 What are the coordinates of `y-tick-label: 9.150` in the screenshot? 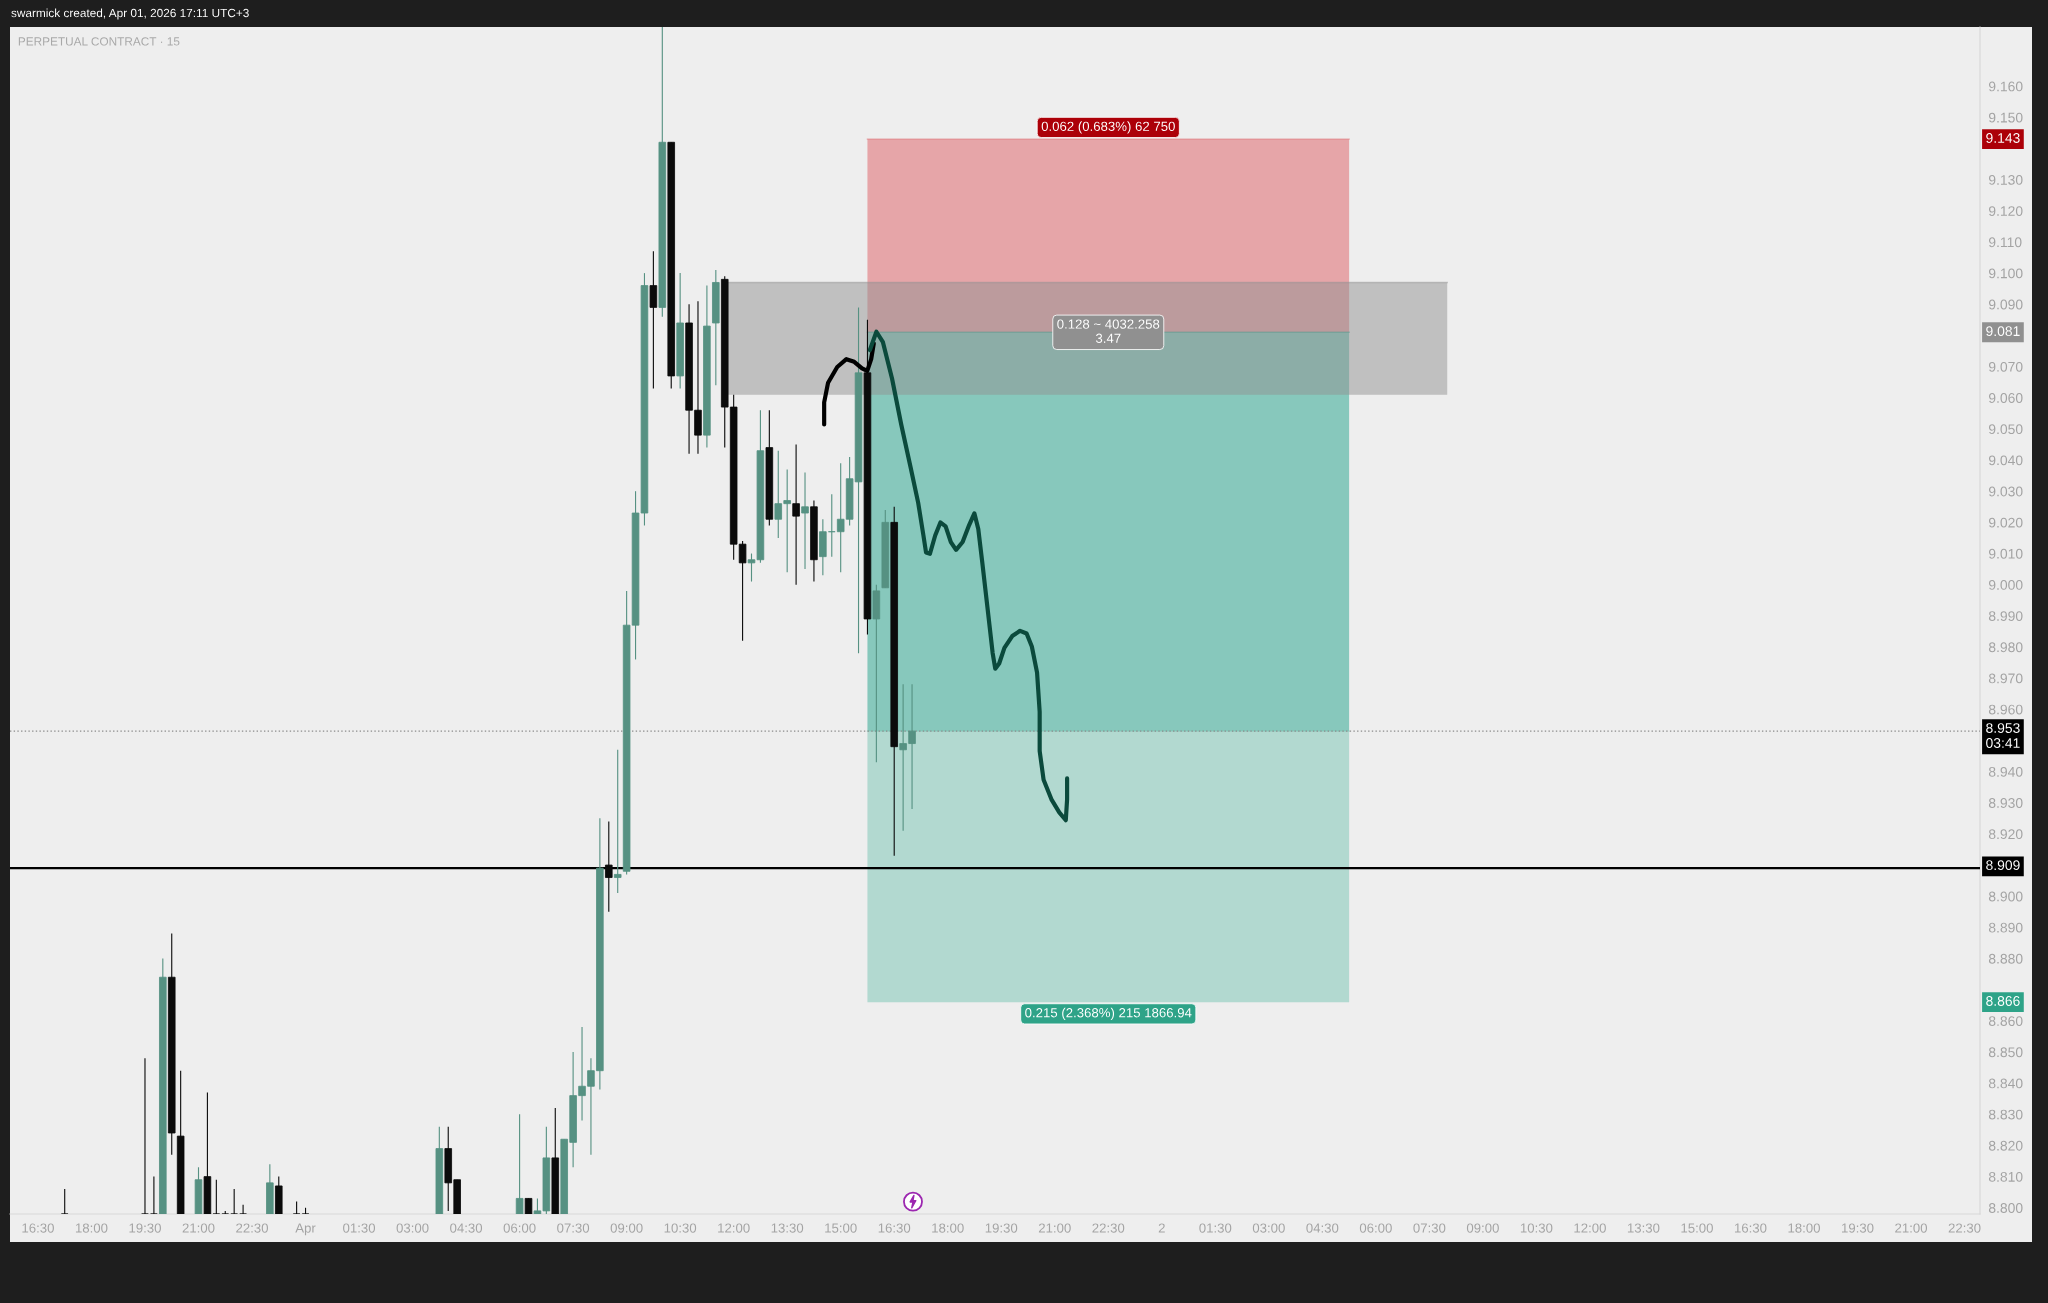 It's located at (2005, 117).